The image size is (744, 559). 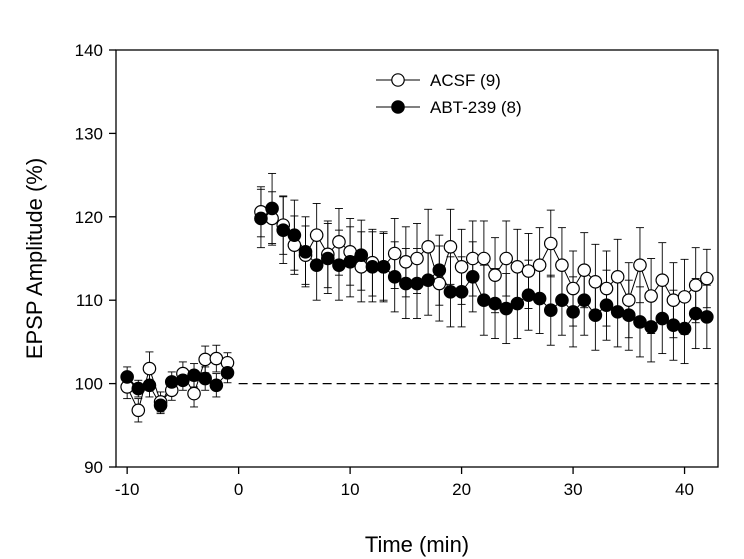 I want to click on legend-label: ACSF (9), so click(x=465, y=80).